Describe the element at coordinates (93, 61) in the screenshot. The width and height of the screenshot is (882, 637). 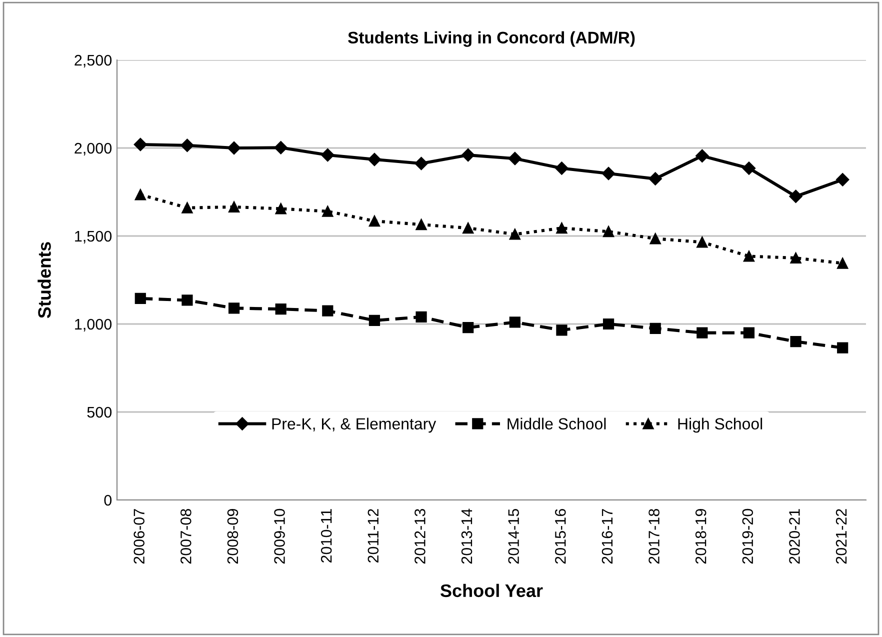
I see `y-tick-label: 2,500` at that location.